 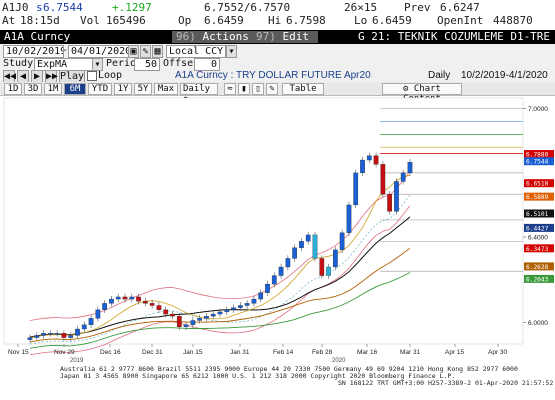 I want to click on value-tag-label: 6.2628, so click(x=537, y=267).